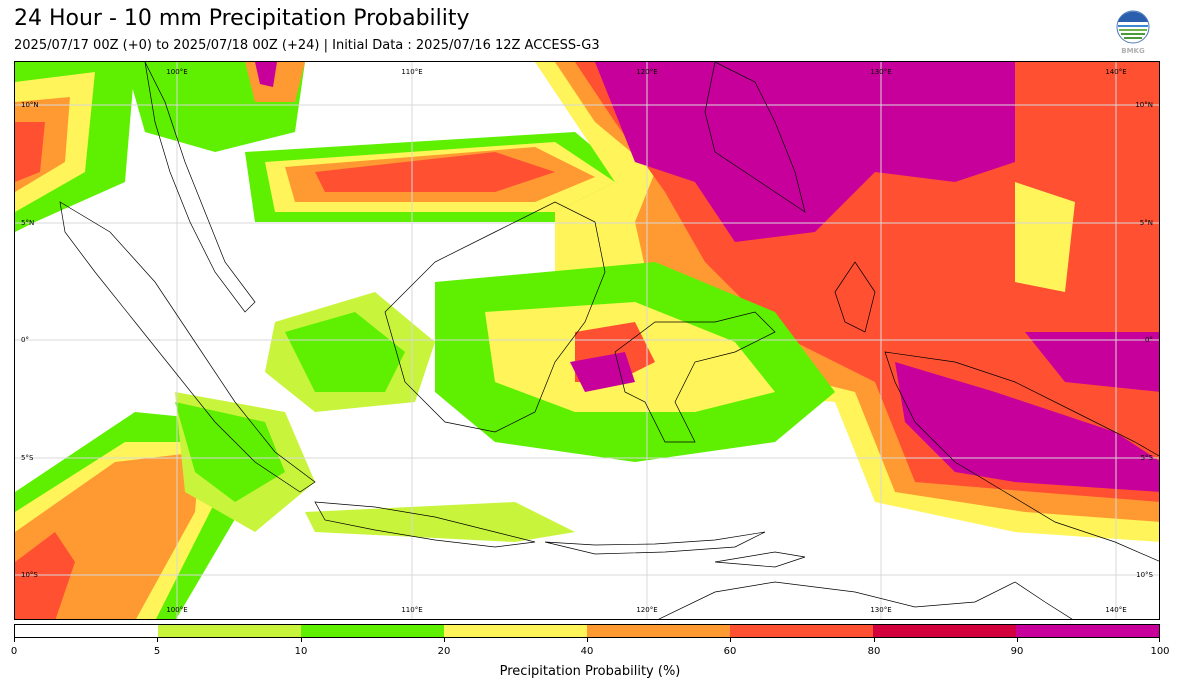 The image size is (1180, 690). Describe the element at coordinates (14, 651) in the screenshot. I see `colorbar-tick-label: 0` at that location.